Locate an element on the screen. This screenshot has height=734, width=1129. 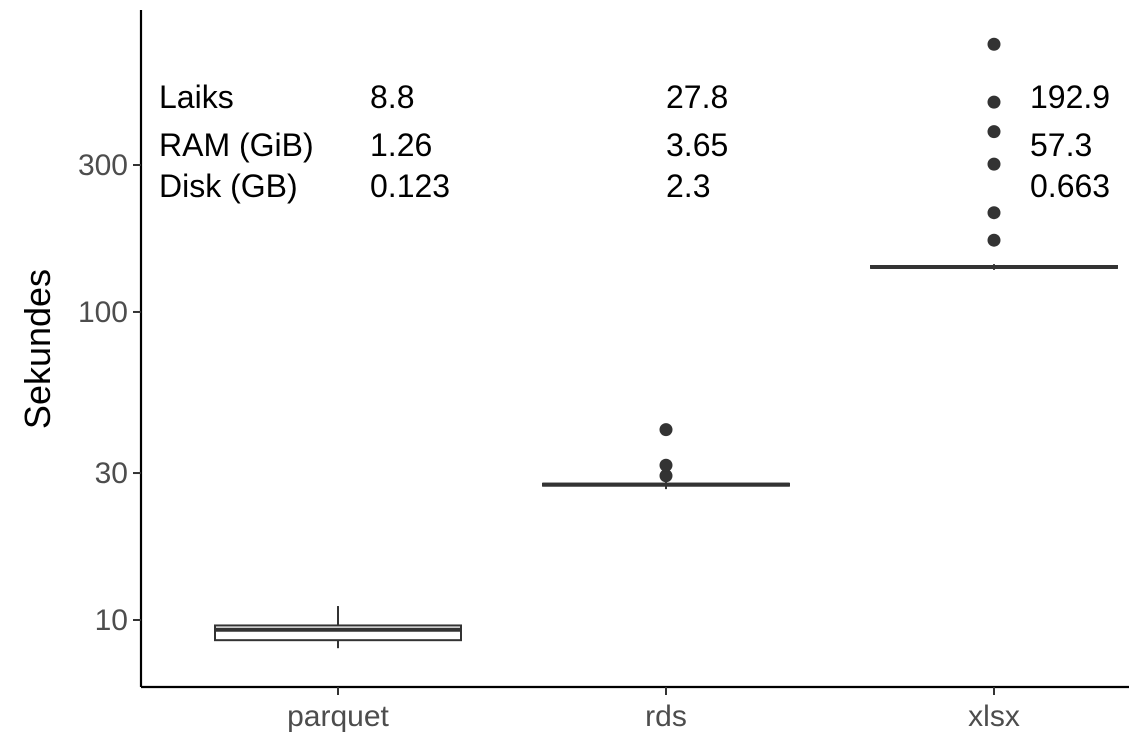
y-tick-label: 100 is located at coordinates (103, 312).